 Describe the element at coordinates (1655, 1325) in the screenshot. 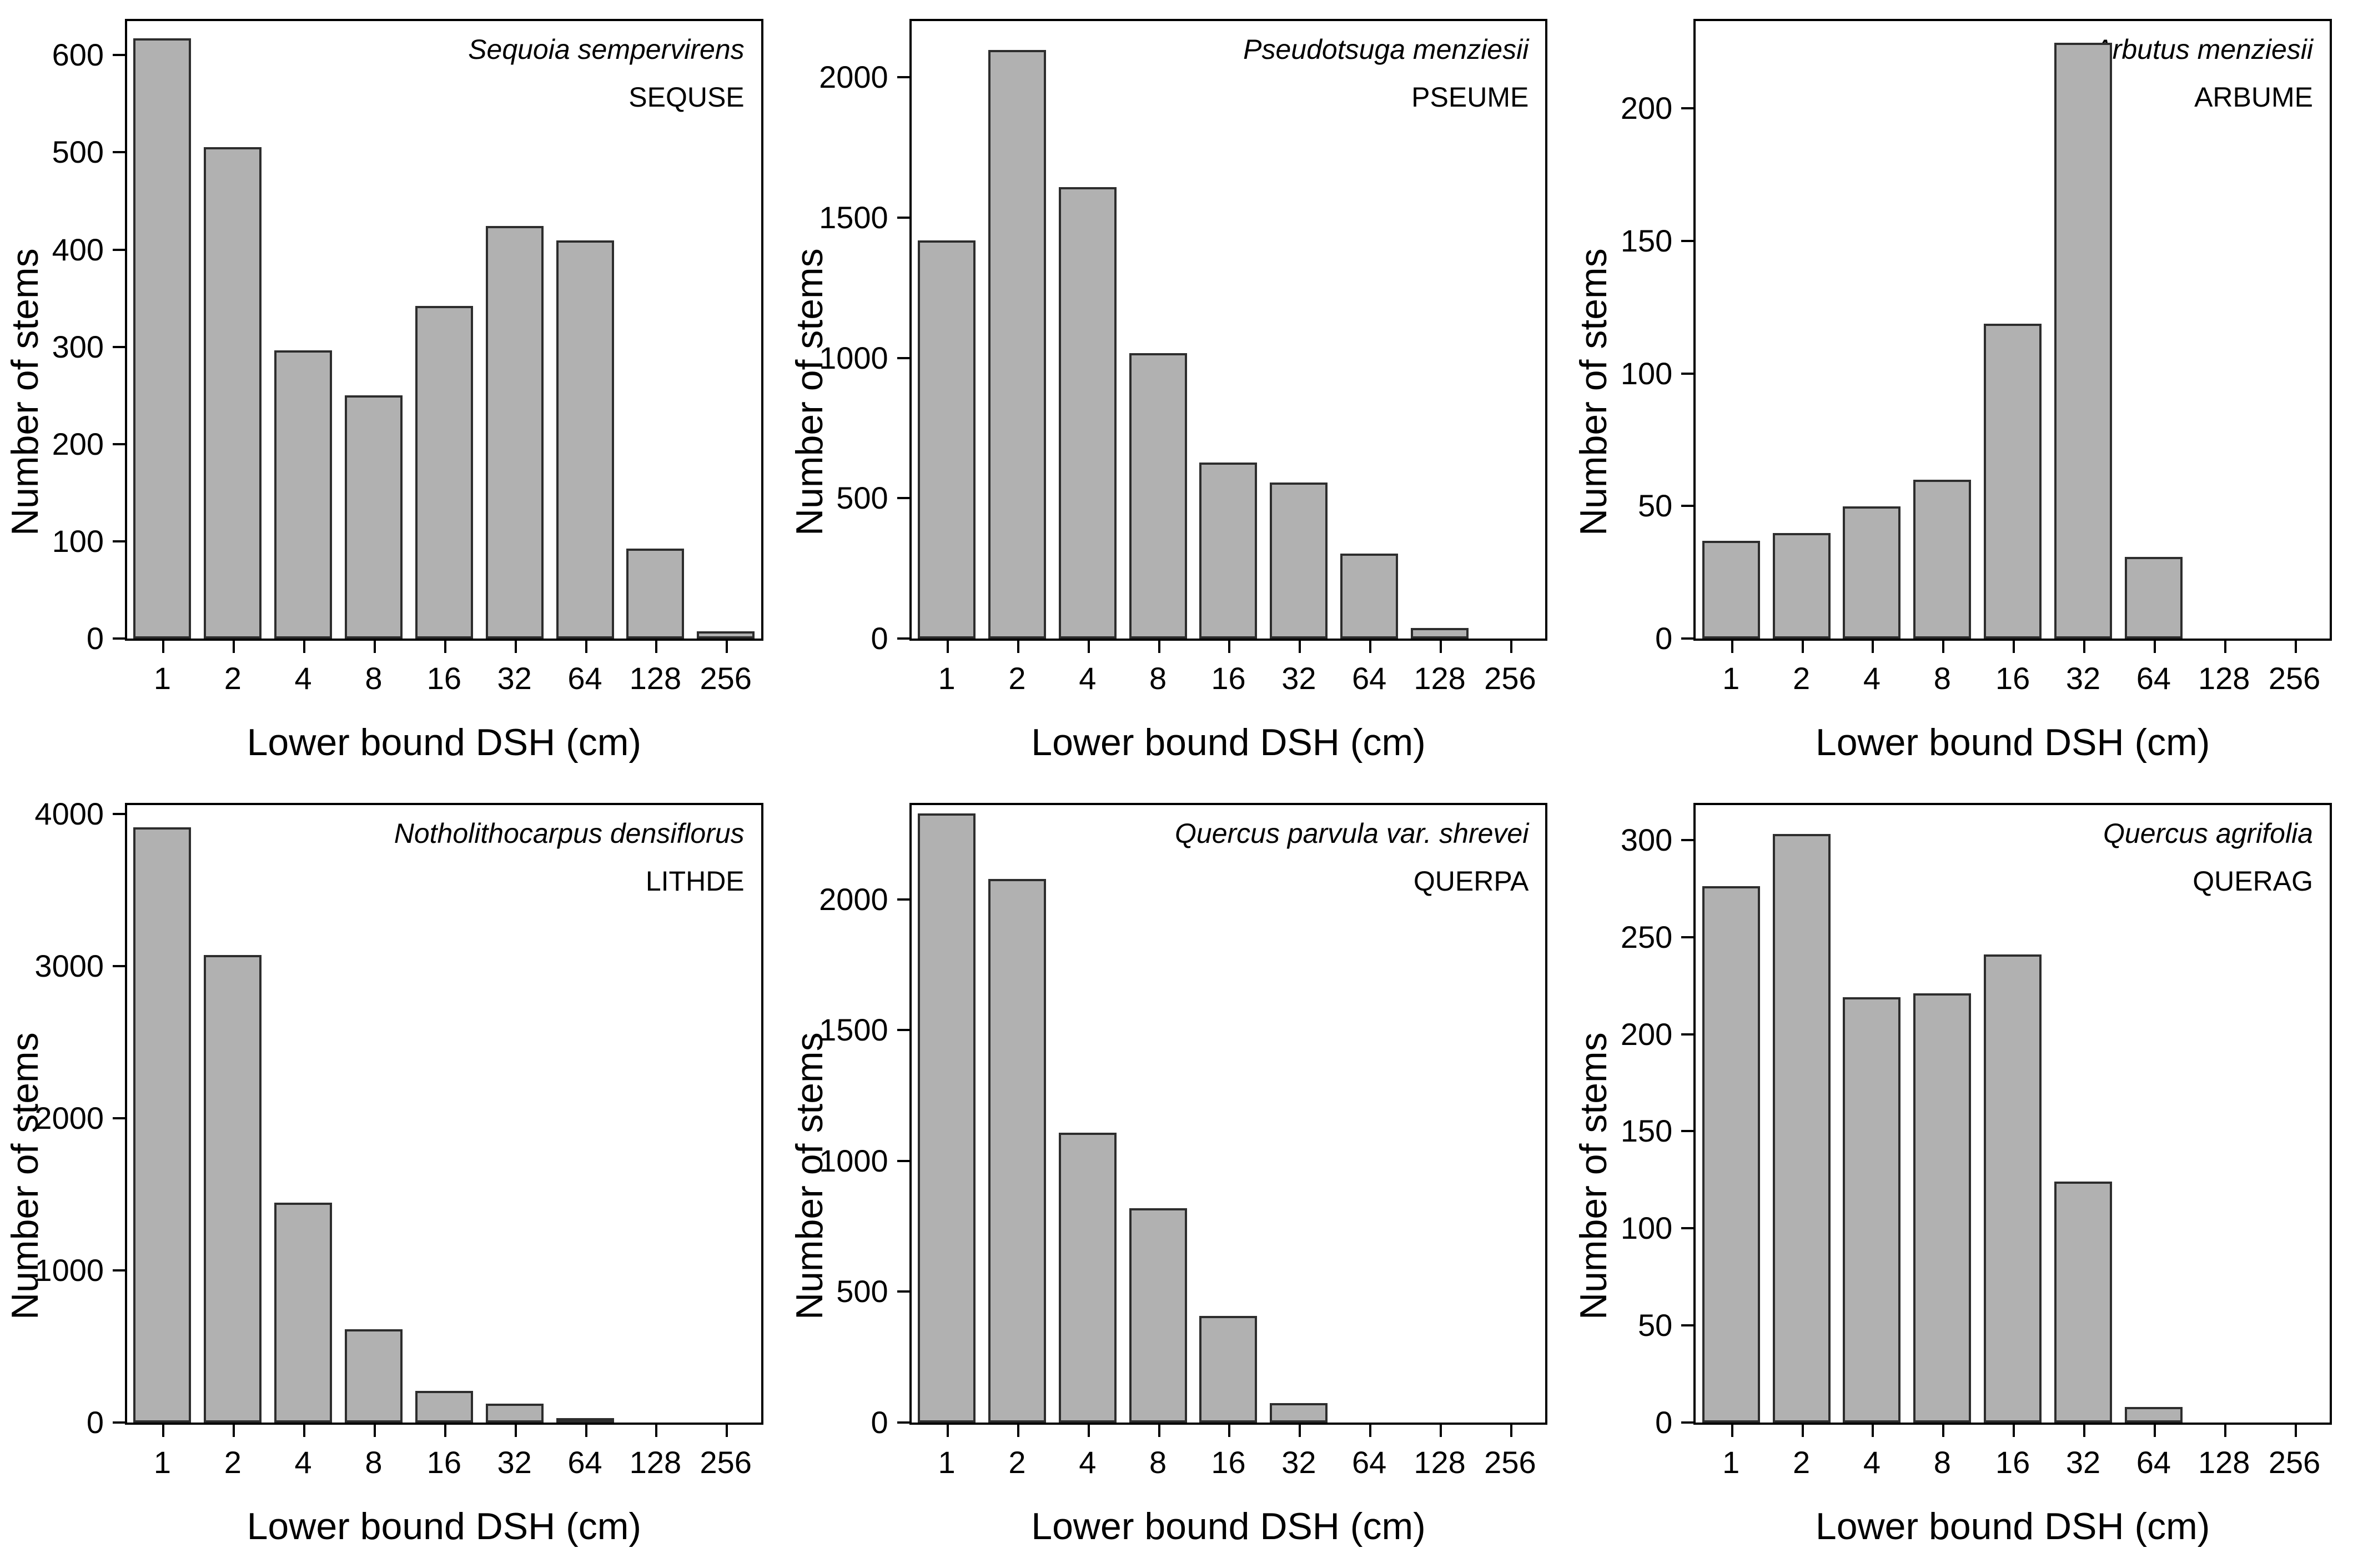

I see `y-tick-label: 50` at that location.